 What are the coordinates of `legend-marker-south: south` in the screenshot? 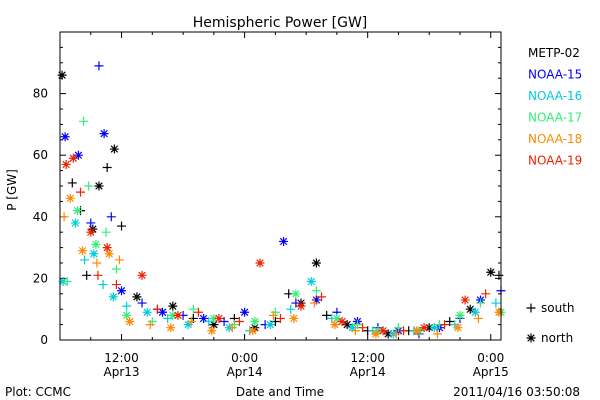 It's located at (550, 308).